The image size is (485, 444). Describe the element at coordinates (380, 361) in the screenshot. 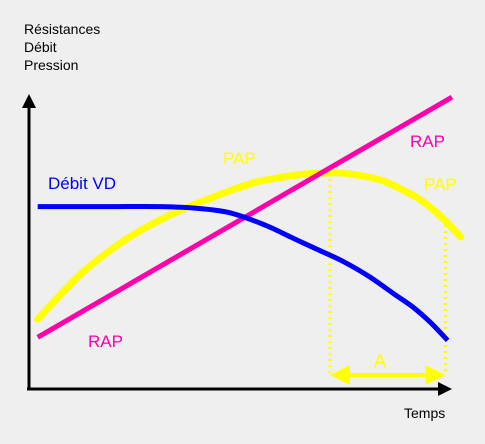

I see `annotation-label: A` at that location.